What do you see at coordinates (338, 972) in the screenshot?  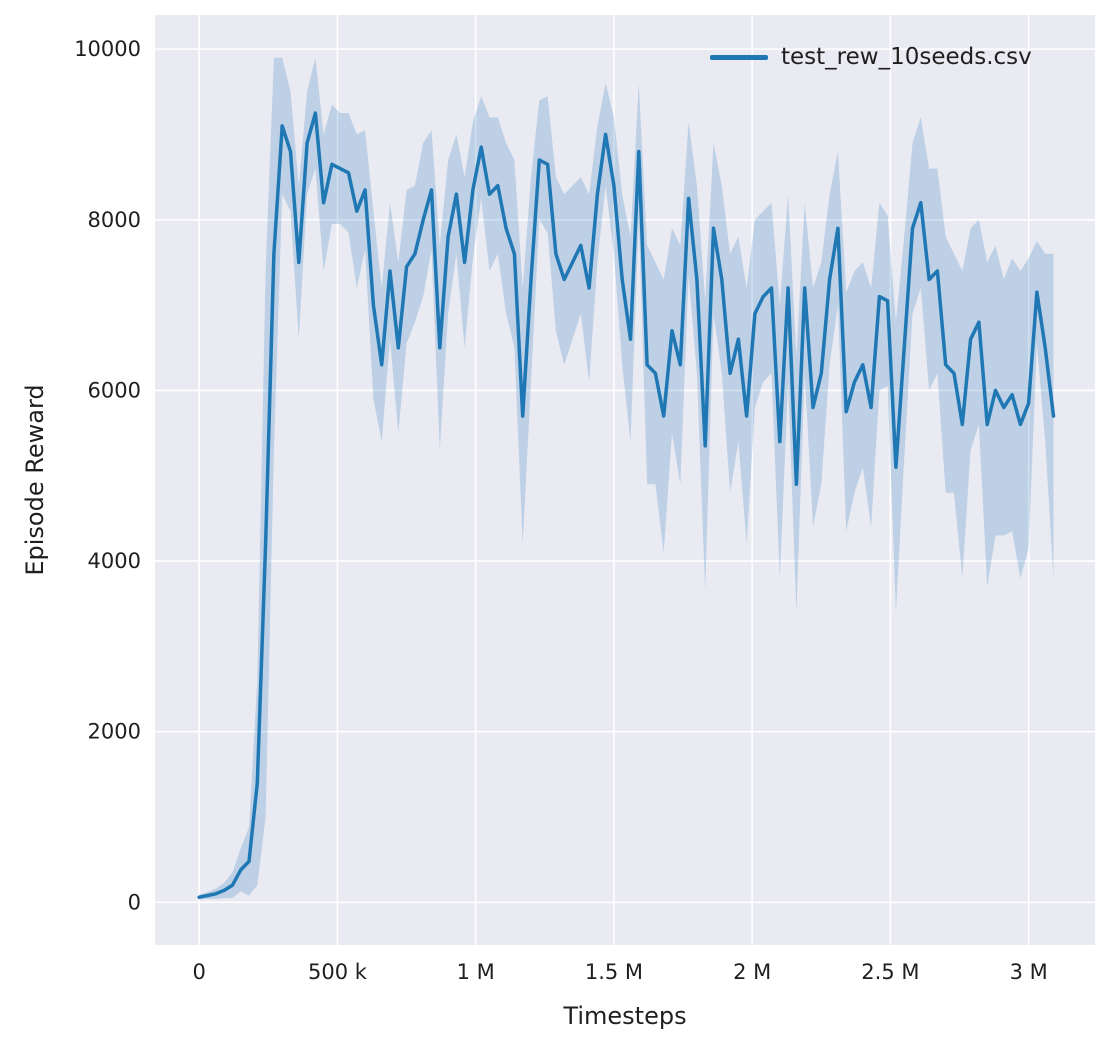 I see `x-tick-label: 500 k` at bounding box center [338, 972].